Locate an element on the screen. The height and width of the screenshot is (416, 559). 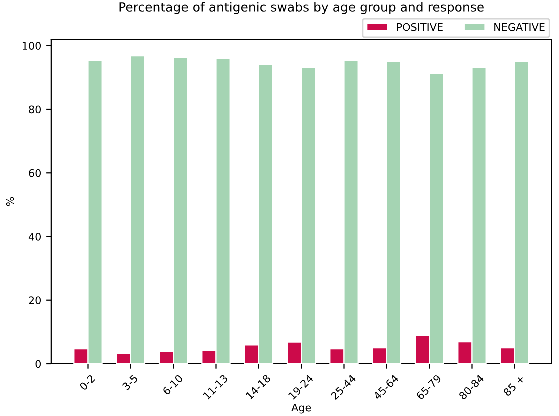
y-tick-label: 0 is located at coordinates (39, 364).